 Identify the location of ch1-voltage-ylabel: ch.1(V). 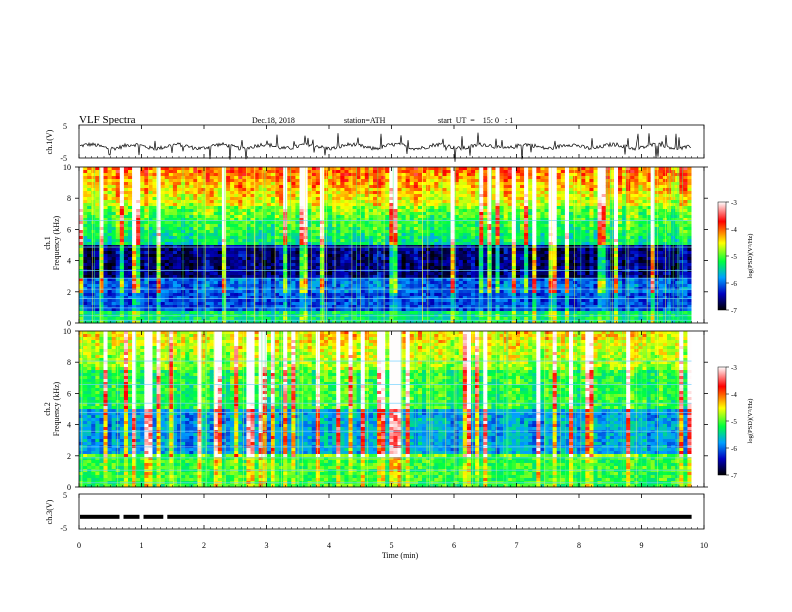
(49, 141).